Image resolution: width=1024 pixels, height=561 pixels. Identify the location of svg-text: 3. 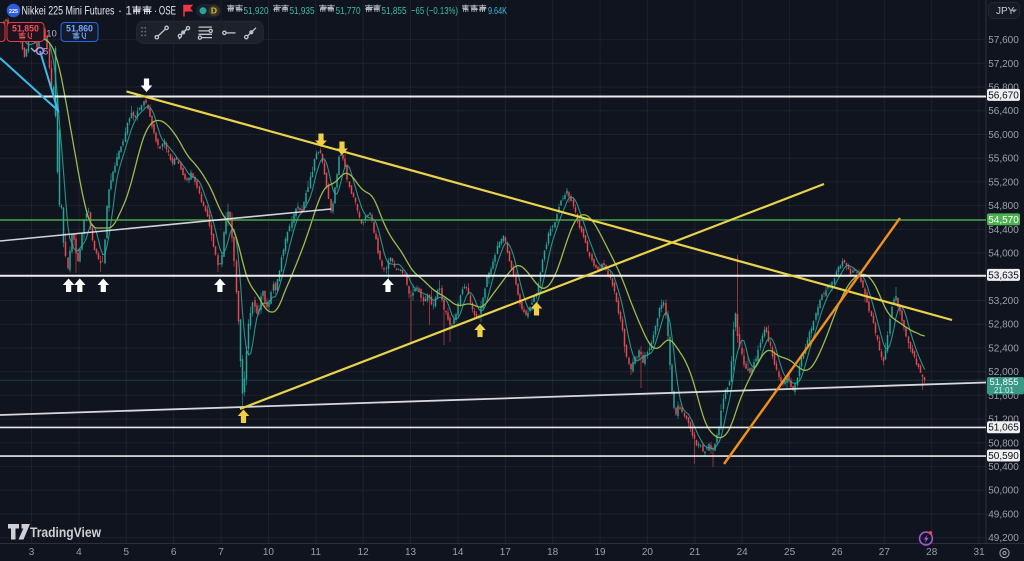
(32, 552).